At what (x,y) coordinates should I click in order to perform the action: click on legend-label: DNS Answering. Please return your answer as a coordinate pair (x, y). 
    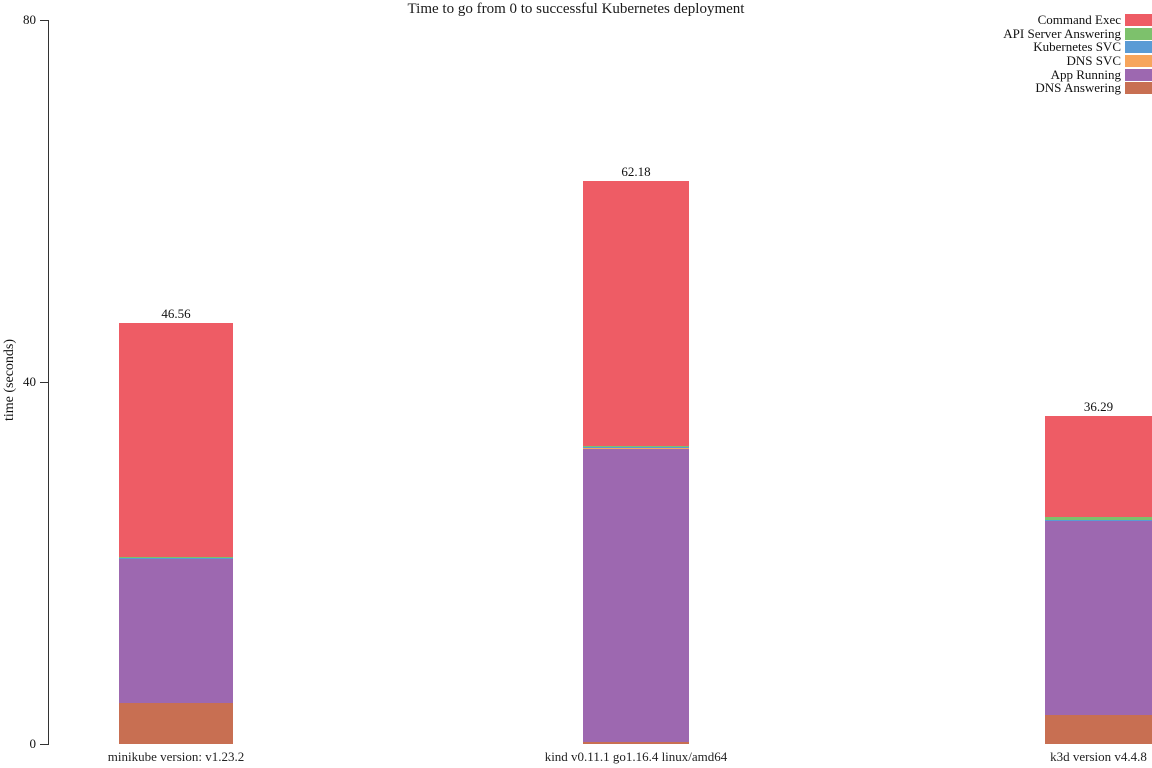
    Looking at the image, I should click on (1078, 88).